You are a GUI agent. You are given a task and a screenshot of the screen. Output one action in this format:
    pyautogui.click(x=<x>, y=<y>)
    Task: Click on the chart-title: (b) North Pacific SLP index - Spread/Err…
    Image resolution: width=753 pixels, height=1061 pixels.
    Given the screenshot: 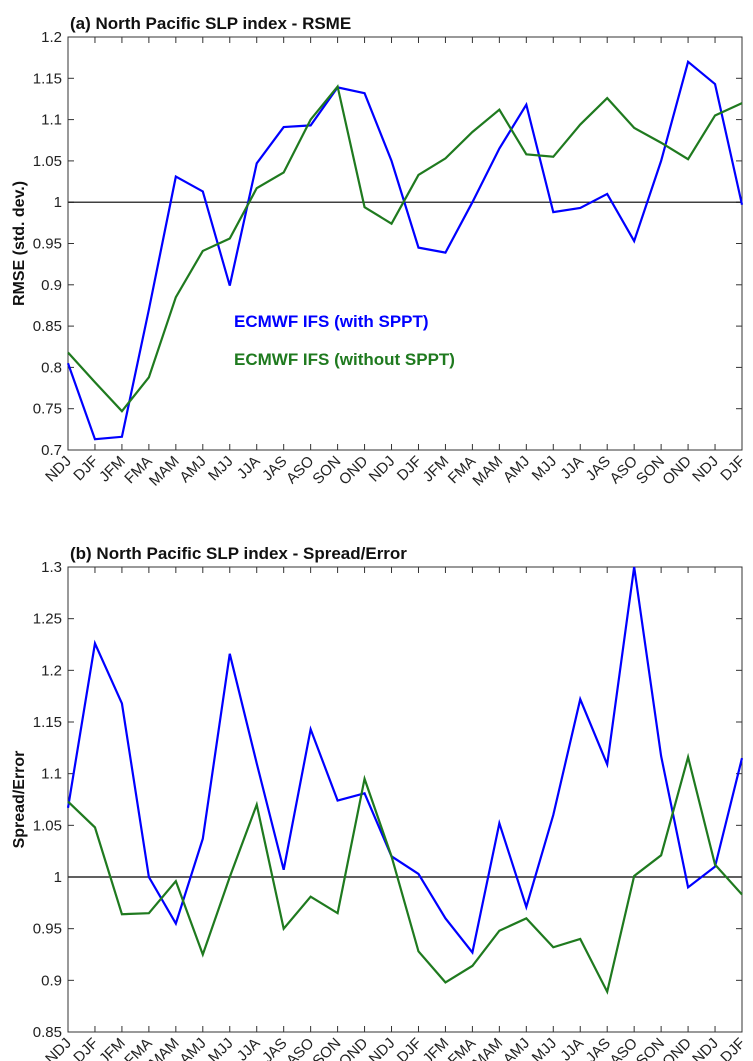 What is the action you would take?
    pyautogui.click(x=238, y=553)
    